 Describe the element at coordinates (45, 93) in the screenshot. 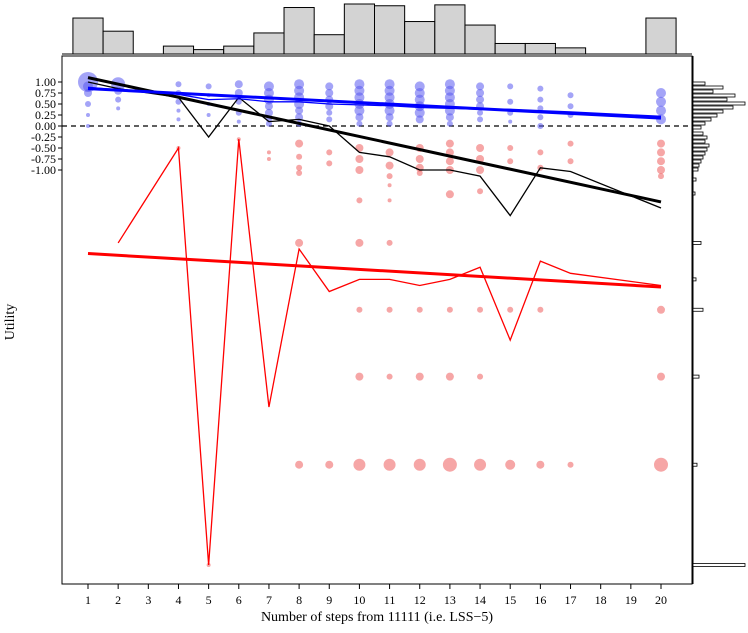

I see `y-tick-label: 0.75` at that location.